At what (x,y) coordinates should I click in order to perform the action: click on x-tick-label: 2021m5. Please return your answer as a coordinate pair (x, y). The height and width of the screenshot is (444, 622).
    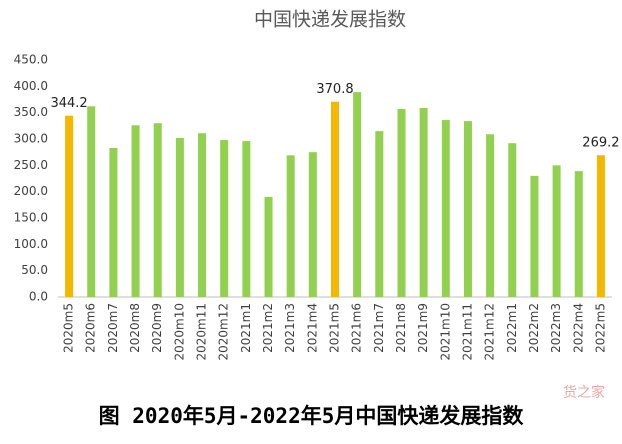
    Looking at the image, I should click on (335, 328).